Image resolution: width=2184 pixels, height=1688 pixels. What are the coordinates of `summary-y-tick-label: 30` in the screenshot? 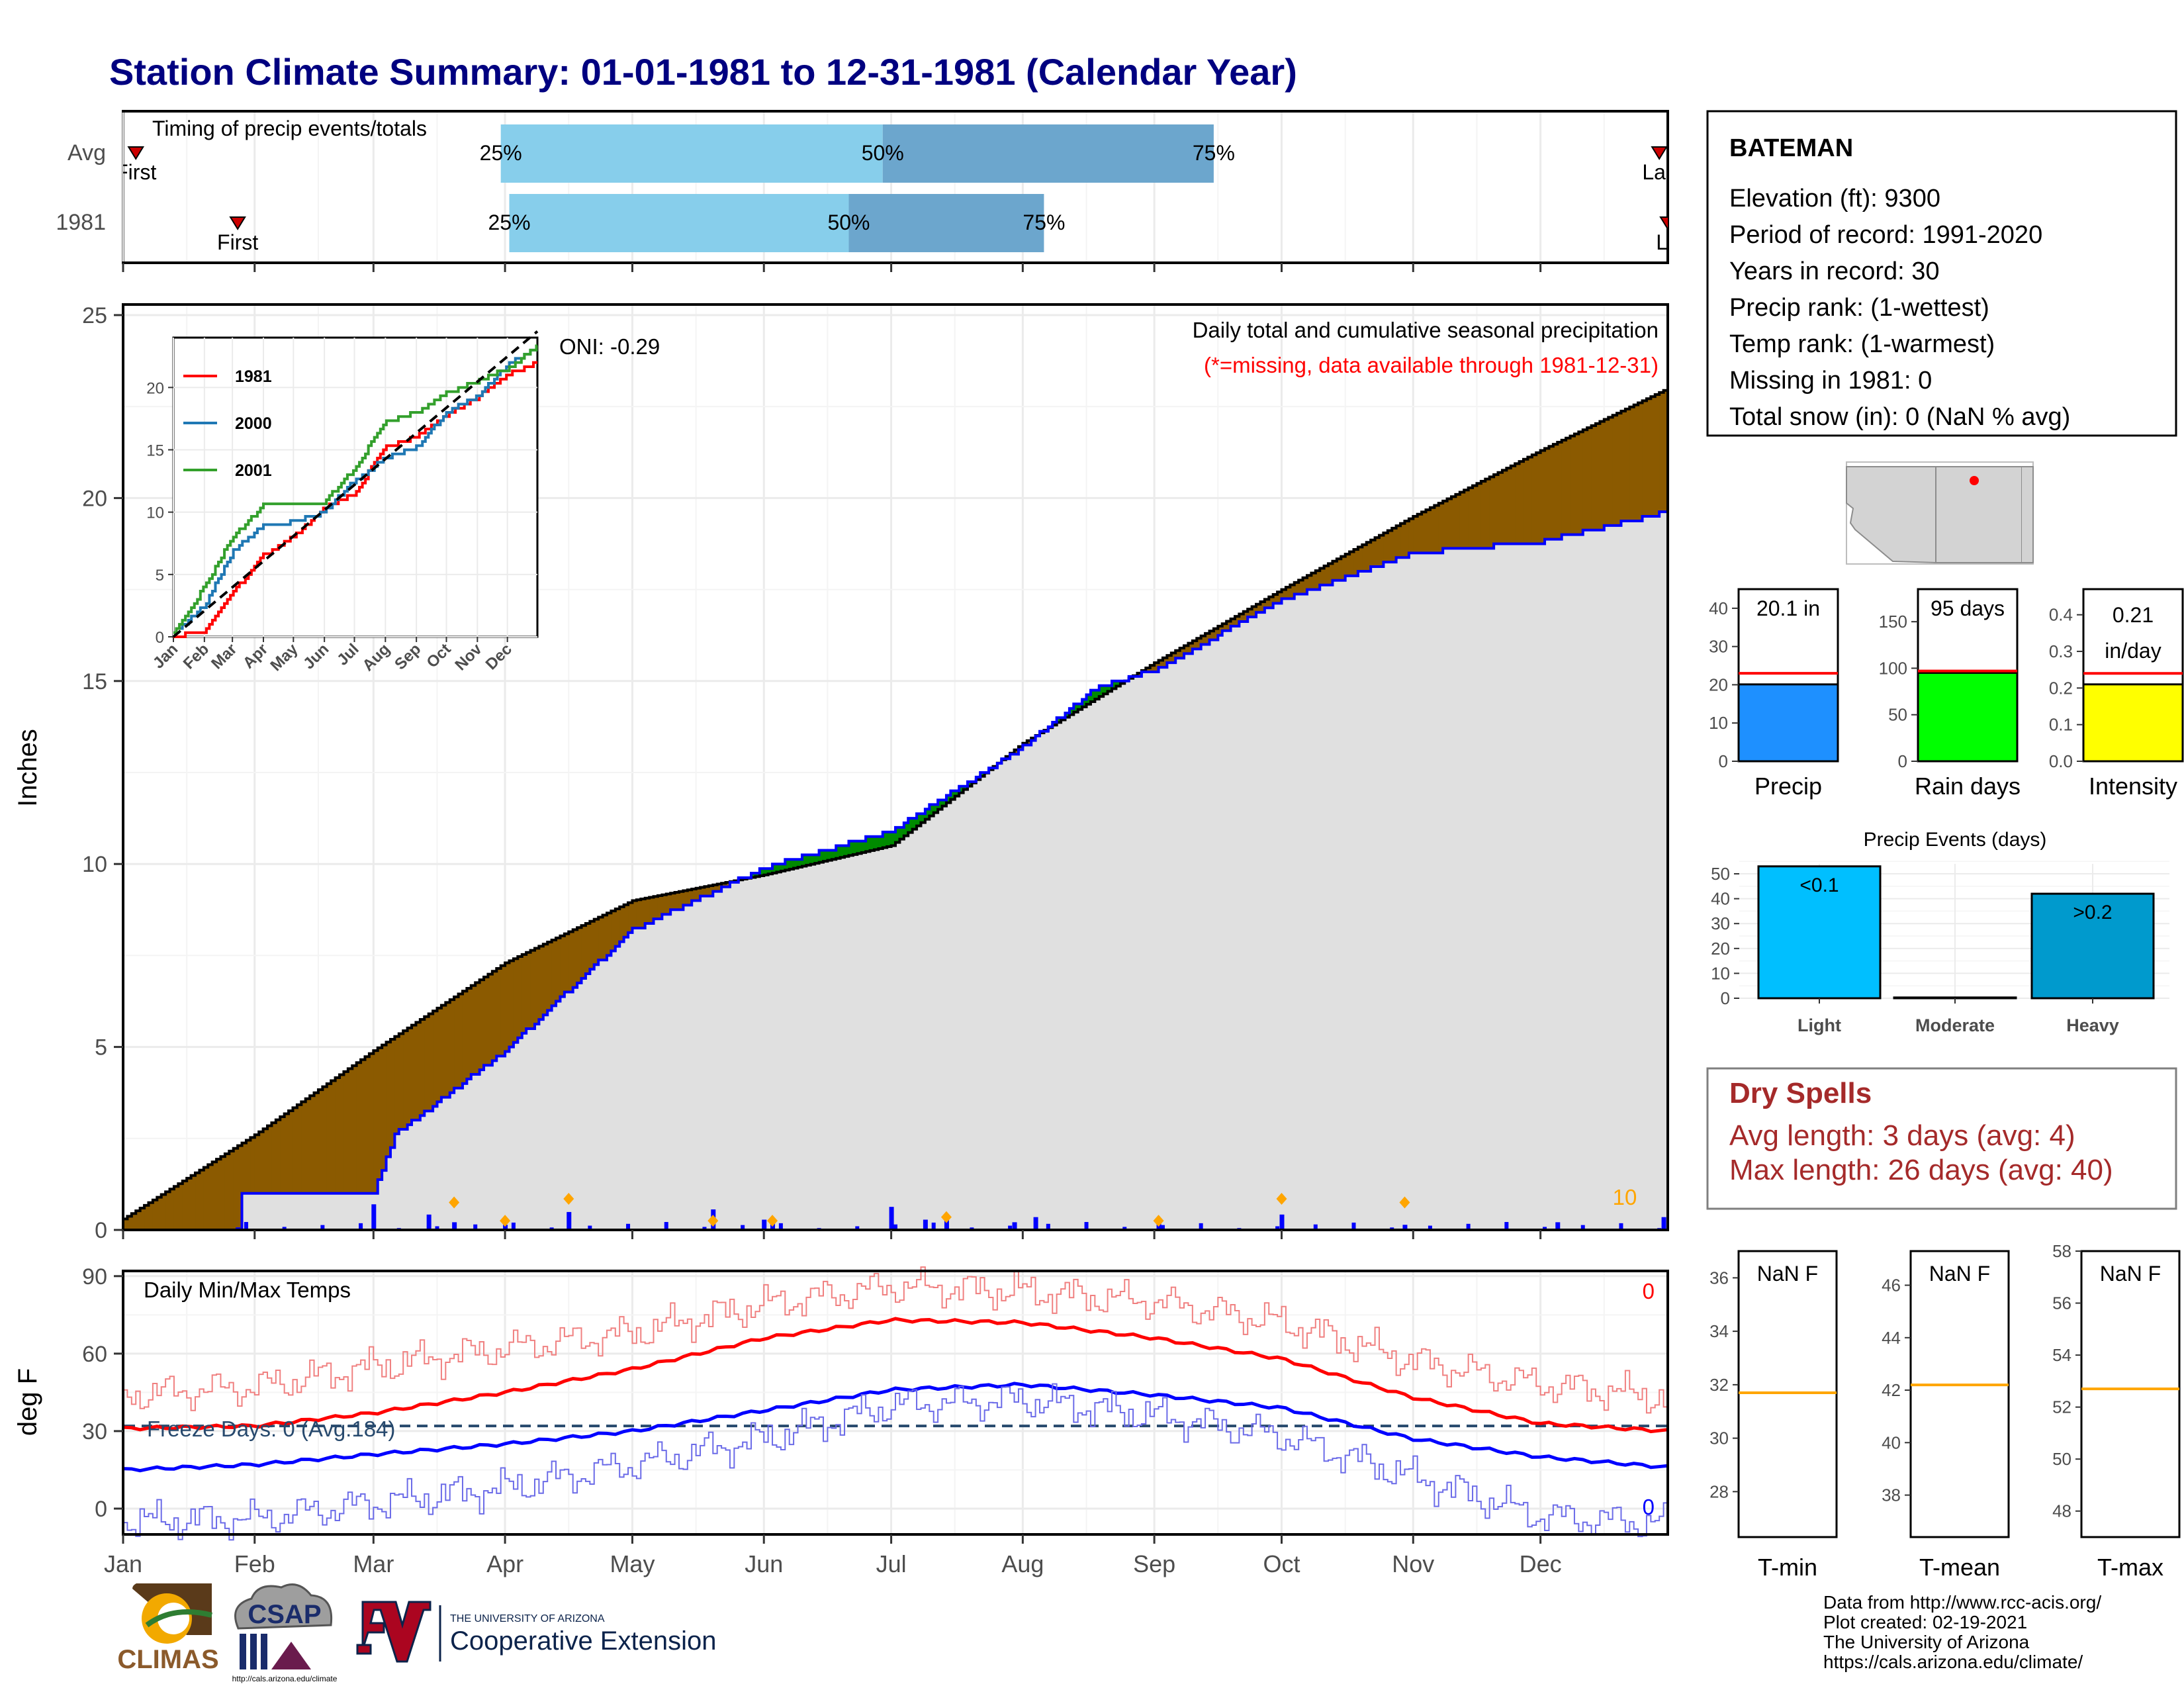 It's located at (1718, 647).